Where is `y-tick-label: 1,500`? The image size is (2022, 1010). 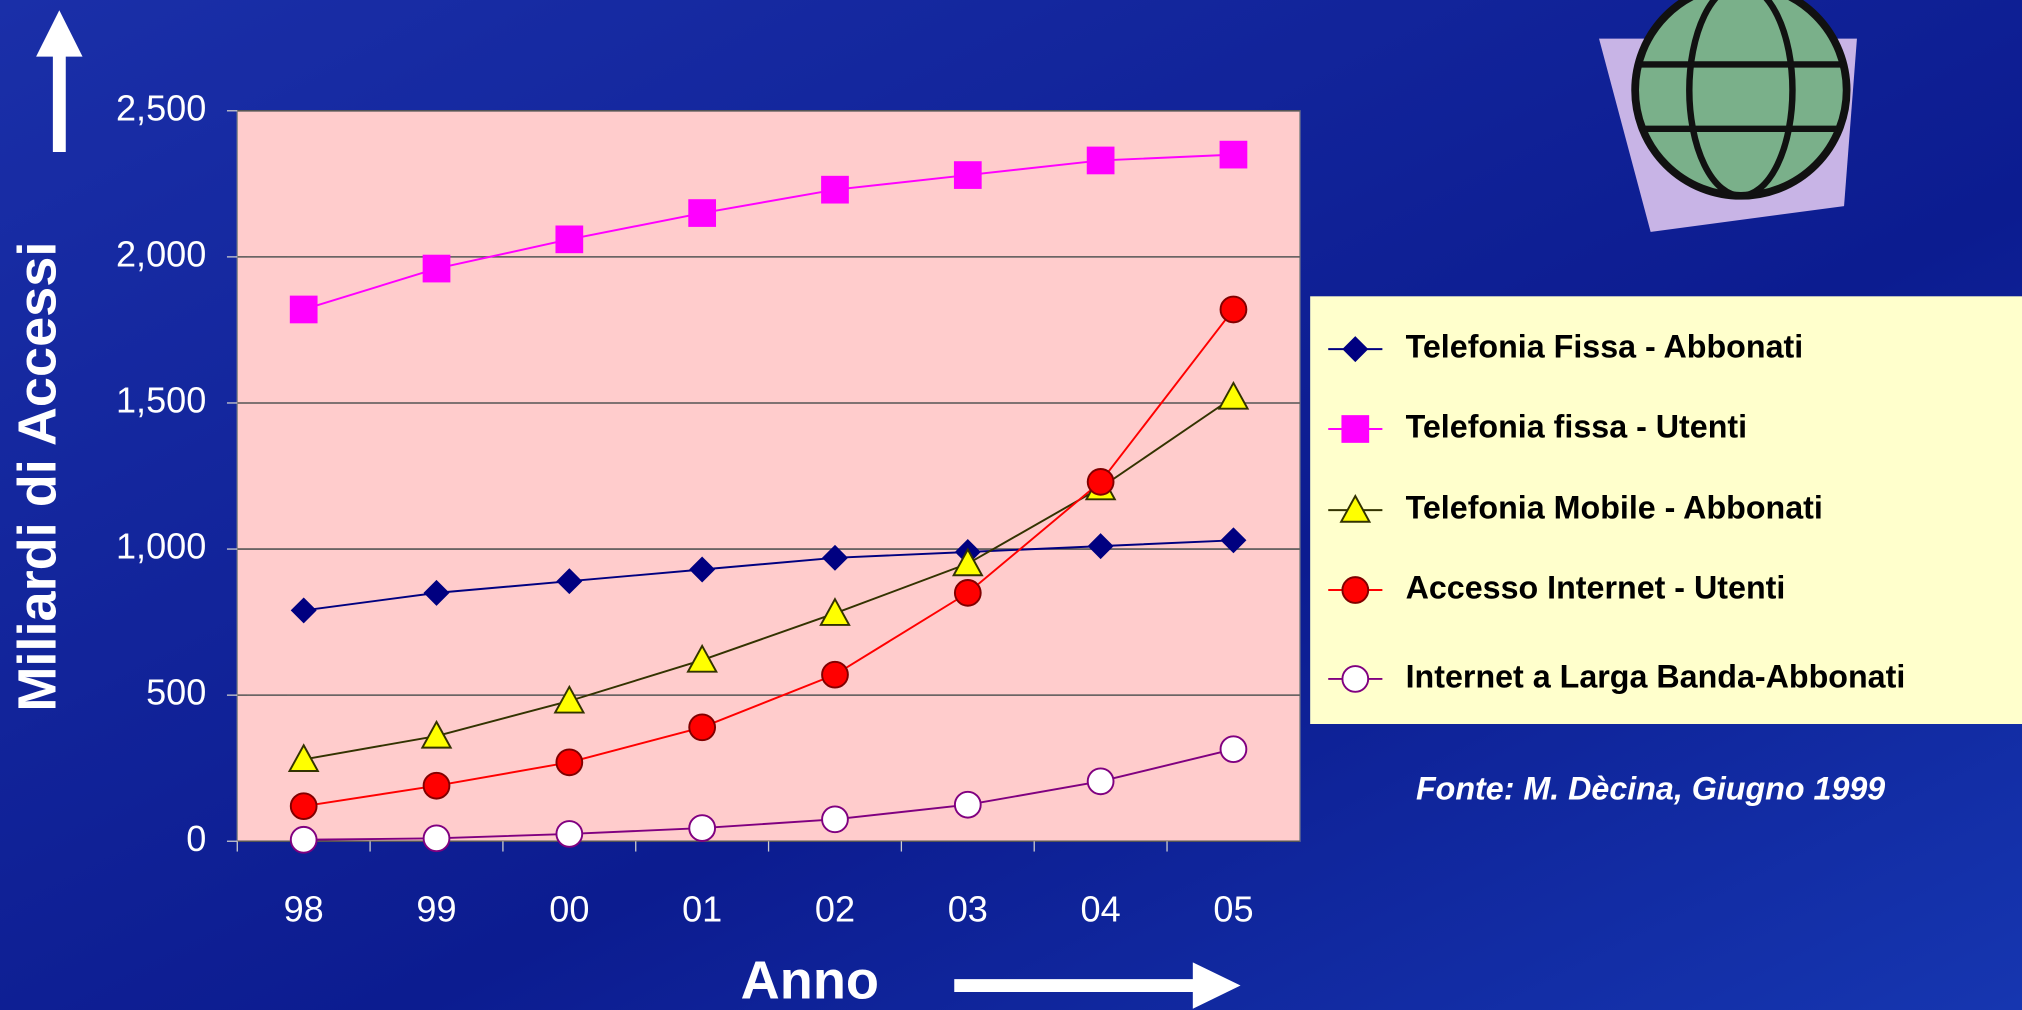 y-tick-label: 1,500 is located at coordinates (161, 400).